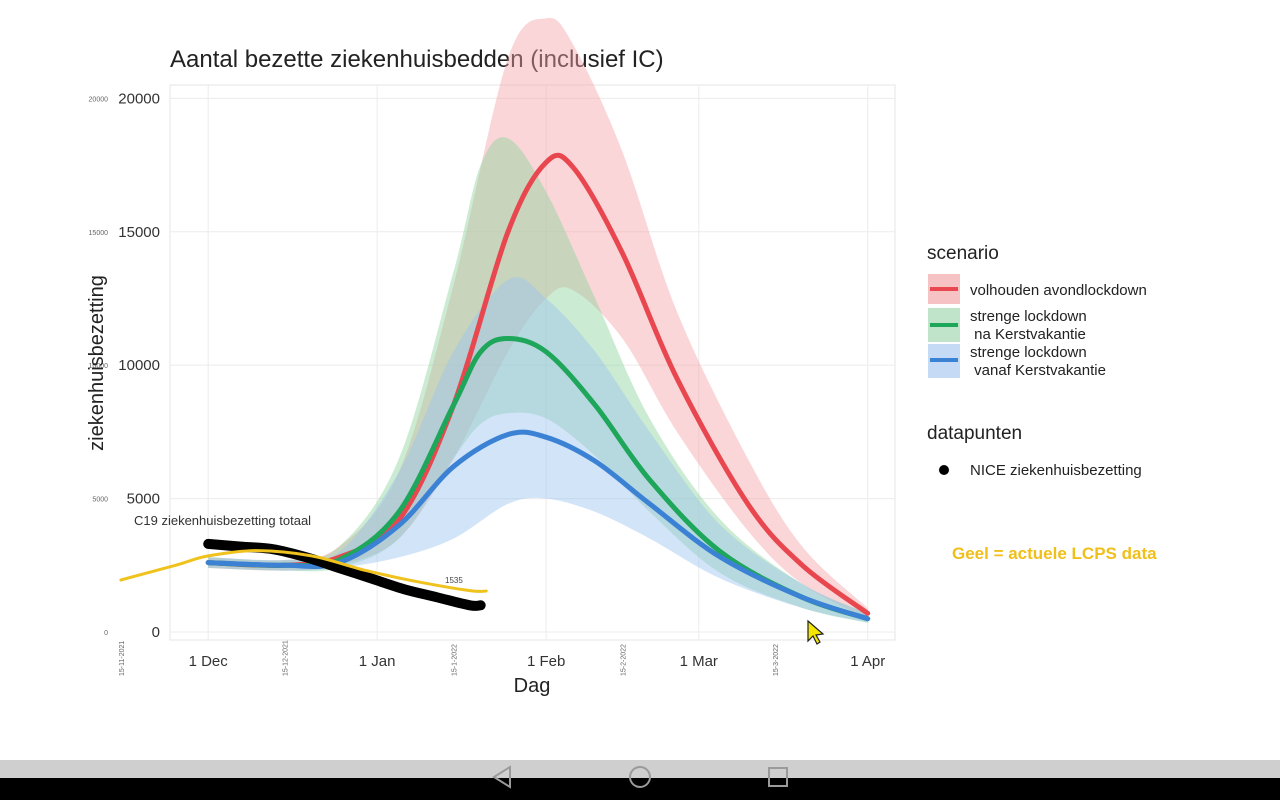  Describe the element at coordinates (122, 658) in the screenshot. I see `x-overlay-date-label-0: 15-11-2021` at that location.